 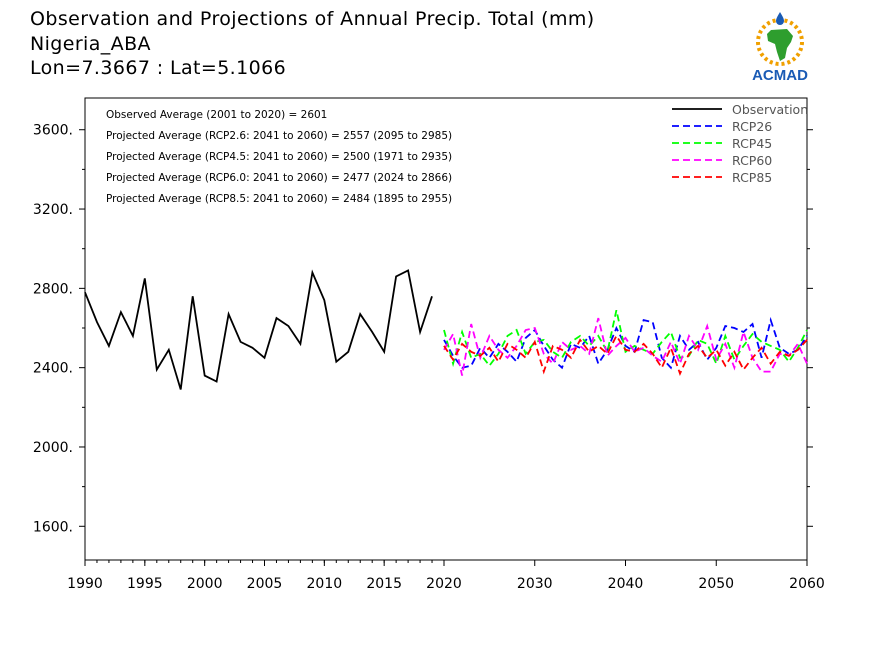 What do you see at coordinates (384, 584) in the screenshot?
I see `x-tick-label: 2015` at bounding box center [384, 584].